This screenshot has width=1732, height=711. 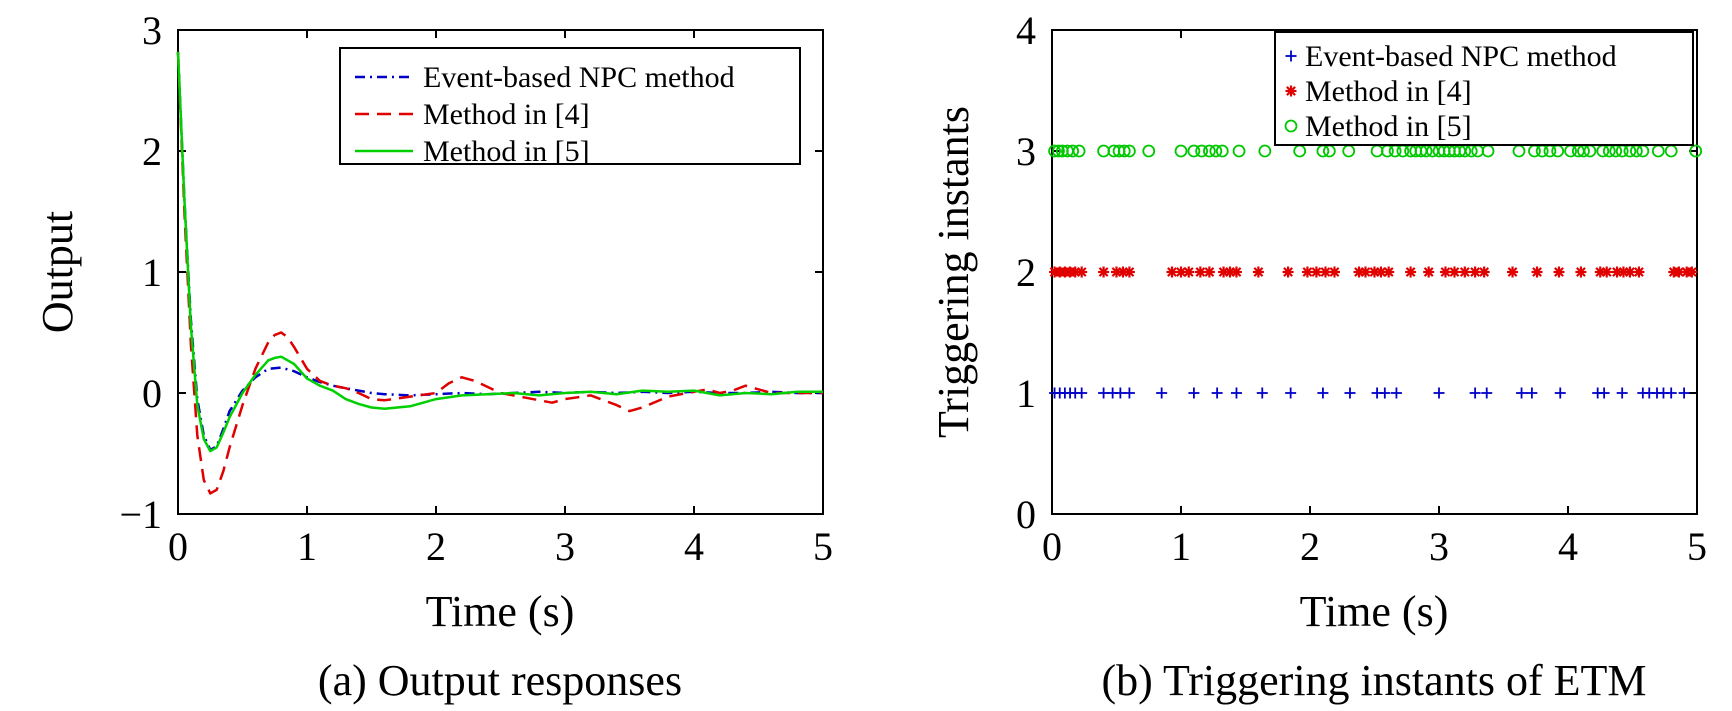 I want to click on legend-box-a, so click(x=570, y=106).